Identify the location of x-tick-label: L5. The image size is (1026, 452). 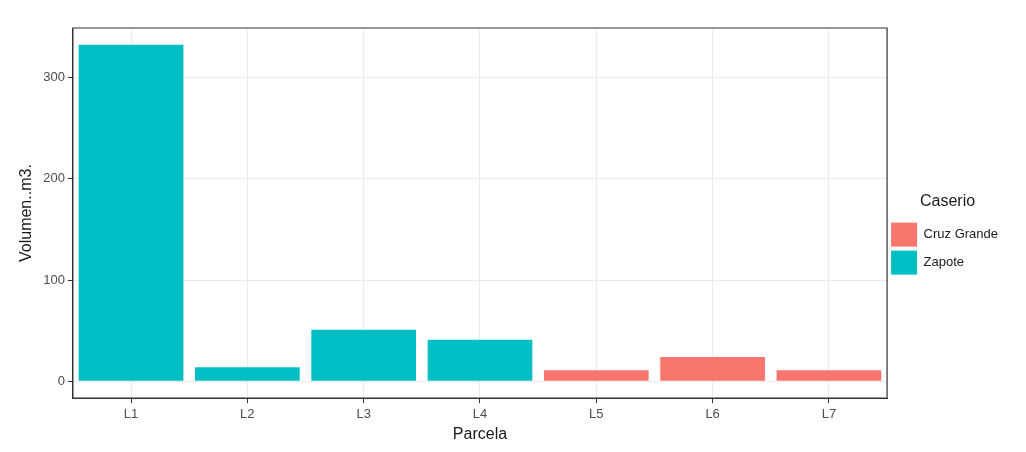
(596, 413).